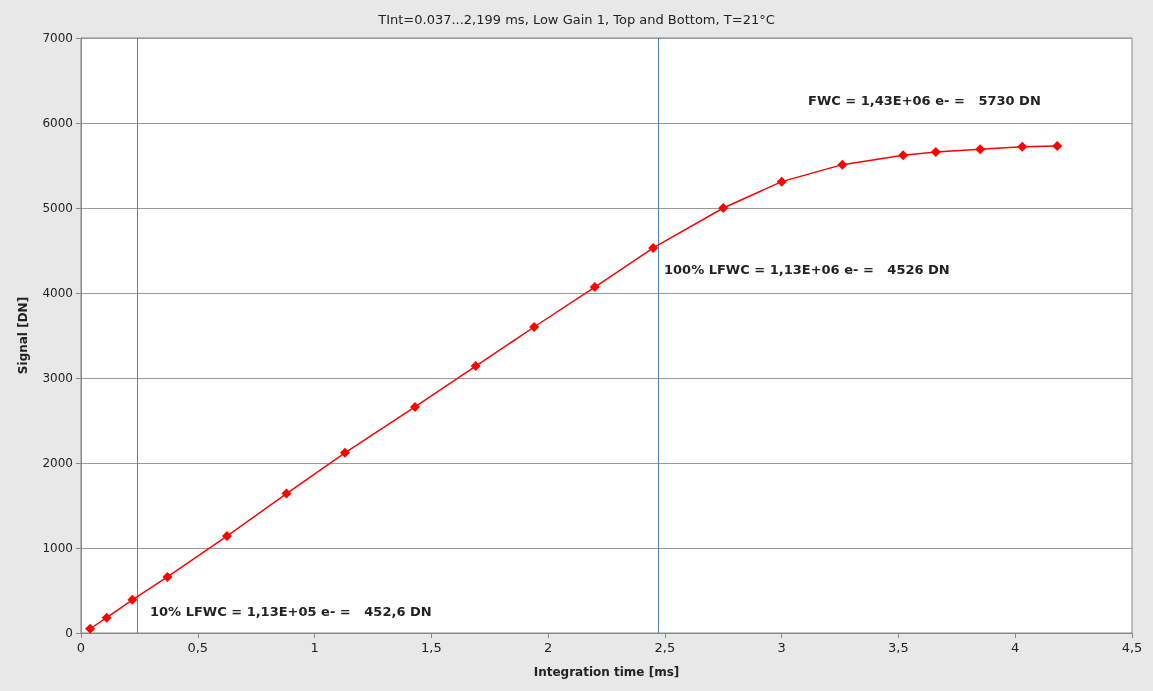 The image size is (1153, 691). Describe the element at coordinates (291, 611) in the screenshot. I see `annotation: 10% LFWC = 1,13E+05 e- = 452,6 DN` at that location.